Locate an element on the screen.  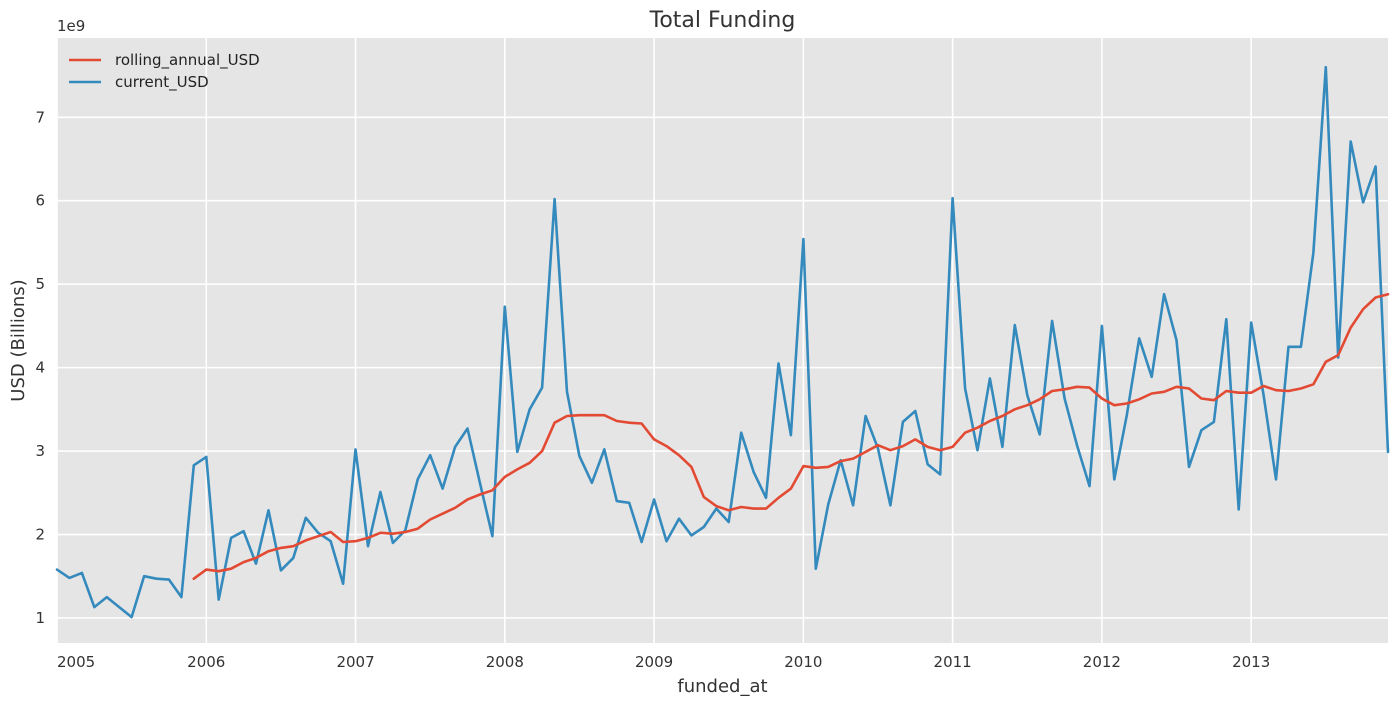
x-tick-label: 2012 is located at coordinates (1102, 662).